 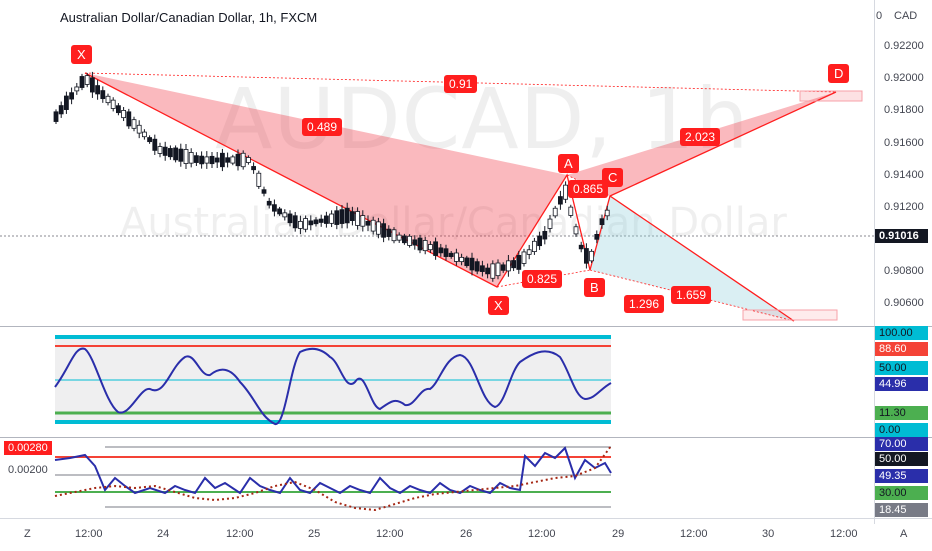 I want to click on auto-scale-button: A, so click(x=904, y=534).